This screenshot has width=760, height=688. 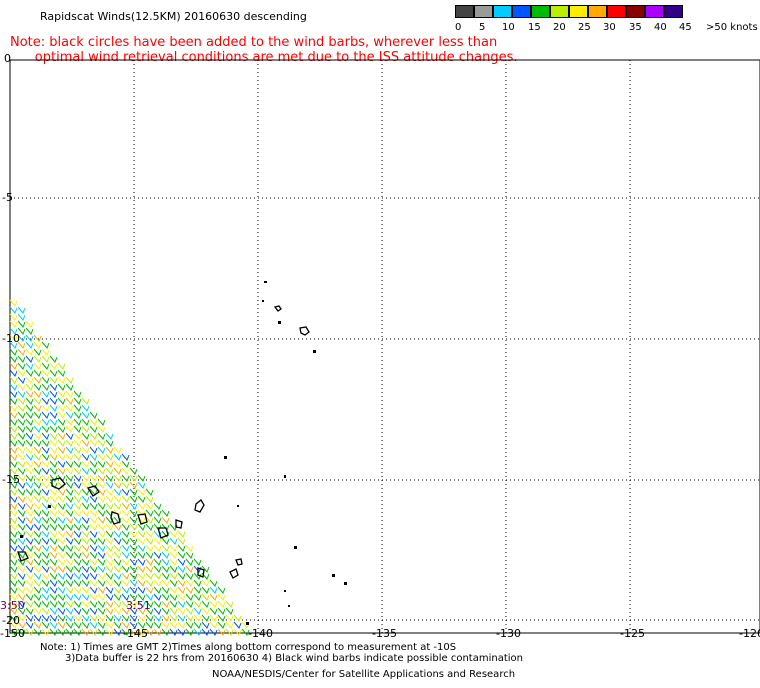 I want to click on lon-label: -135, so click(x=384, y=633).